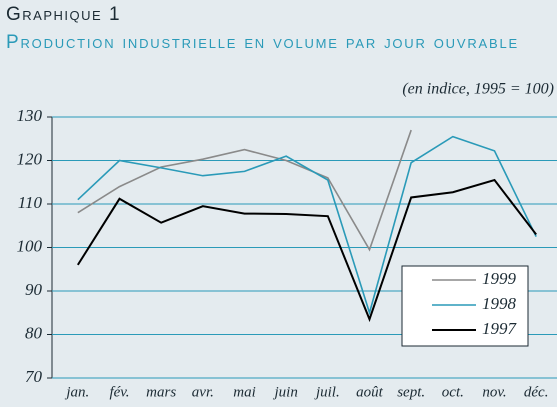 The height and width of the screenshot is (407, 557). What do you see at coordinates (499, 303) in the screenshot?
I see `legend-label: 1998` at bounding box center [499, 303].